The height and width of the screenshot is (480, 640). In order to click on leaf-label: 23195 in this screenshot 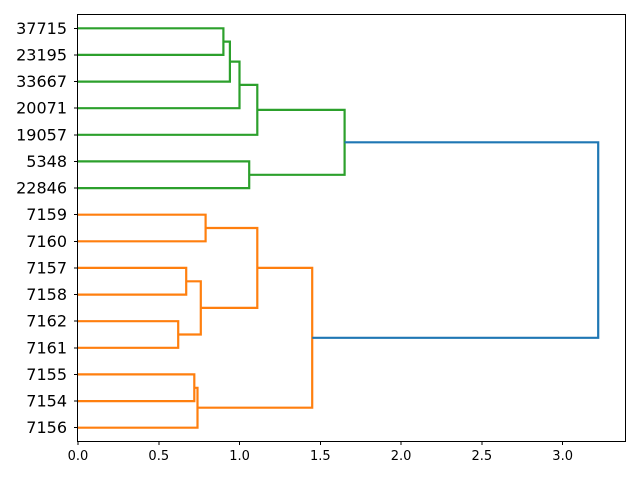, I will do `click(41, 54)`.